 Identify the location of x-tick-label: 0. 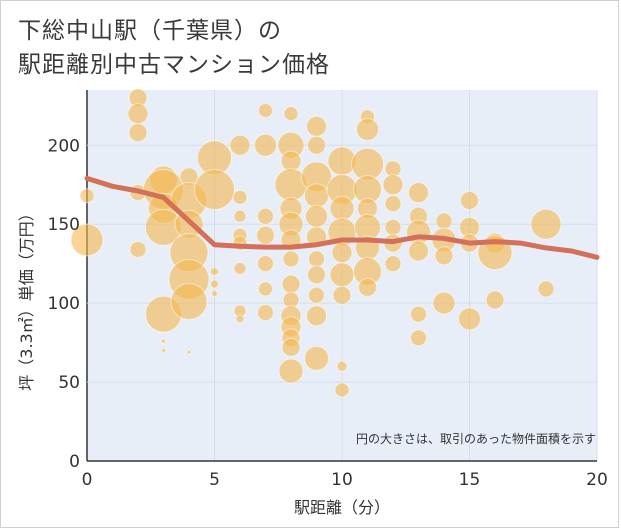
(87, 480).